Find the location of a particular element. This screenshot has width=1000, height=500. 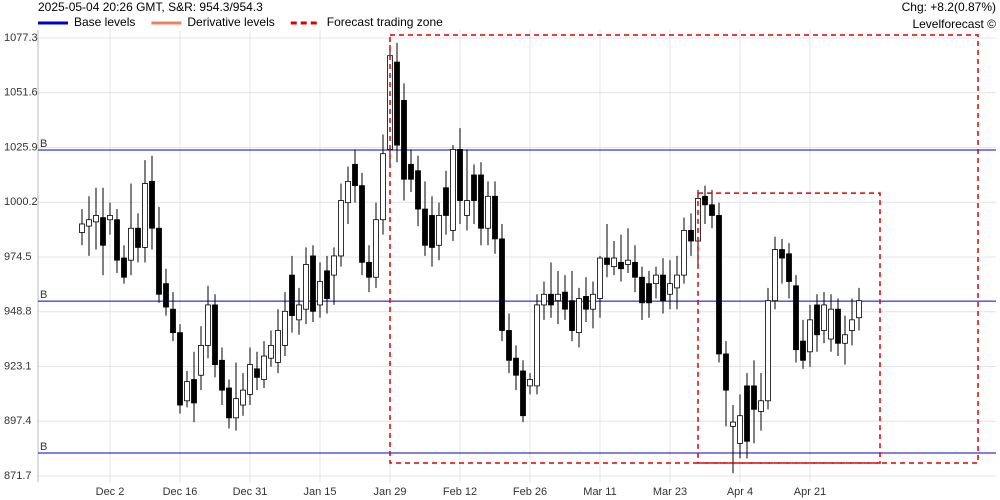

y-tick-label: 923.1 is located at coordinates (18, 366).